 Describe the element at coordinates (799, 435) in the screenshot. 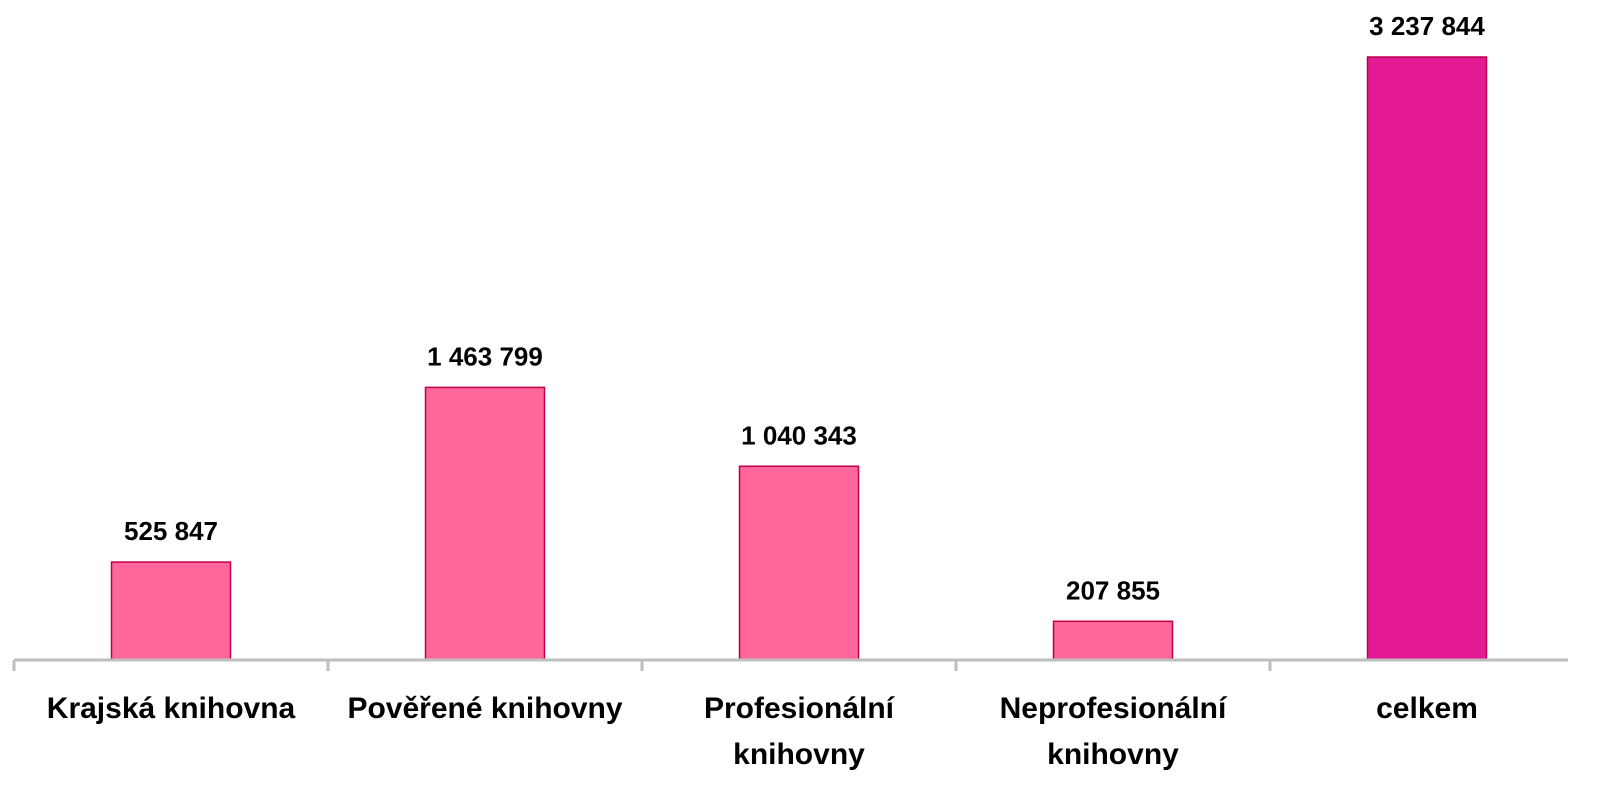

I see `data-label: 1 040 343` at that location.